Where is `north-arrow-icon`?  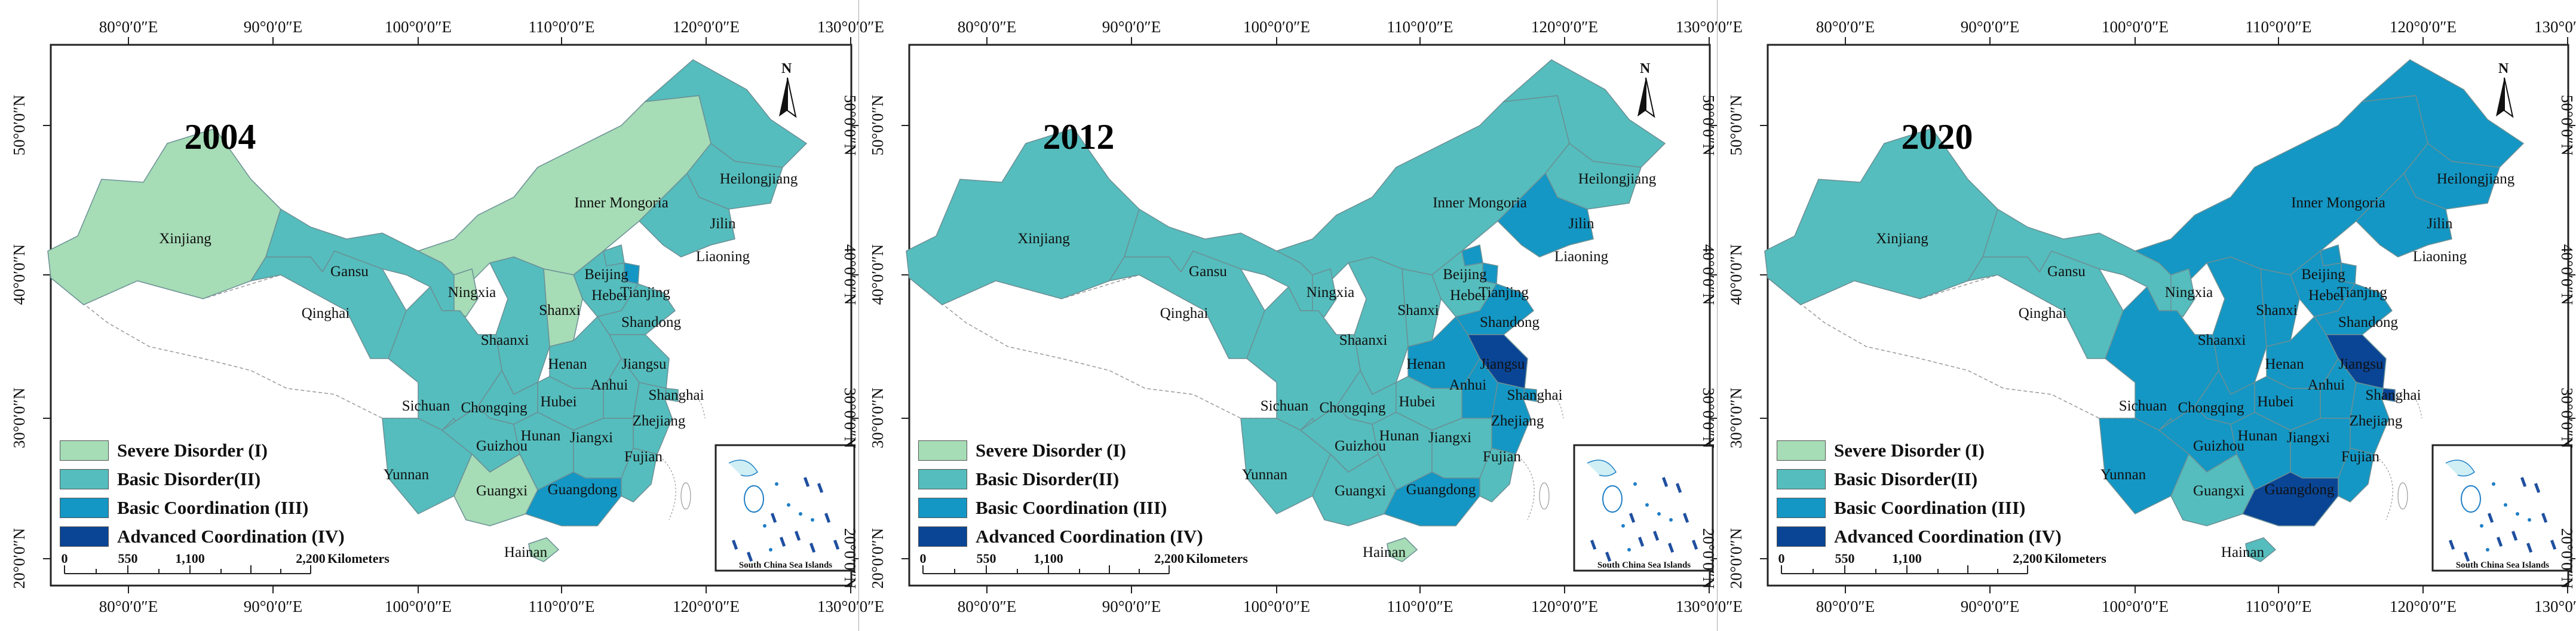
north-arrow-icon is located at coordinates (1646, 97).